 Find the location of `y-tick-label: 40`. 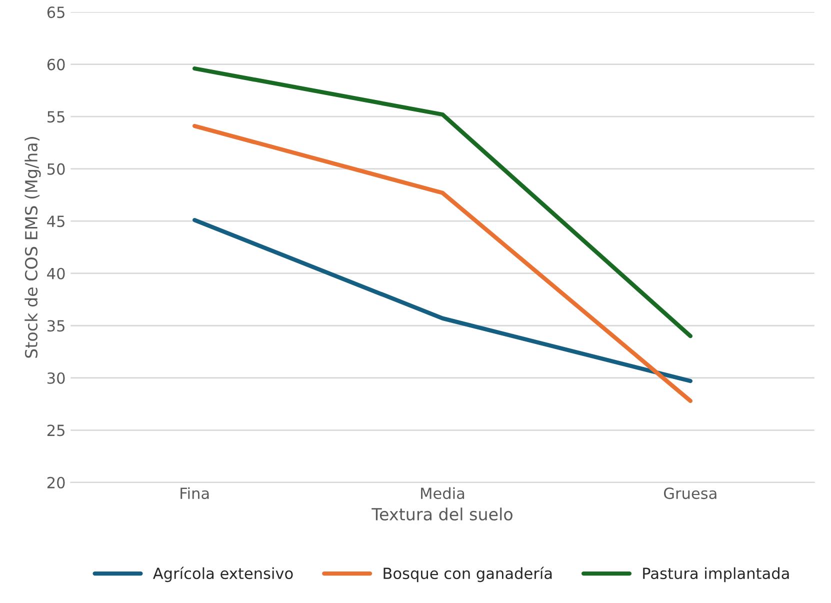

y-tick-label: 40 is located at coordinates (56, 274).